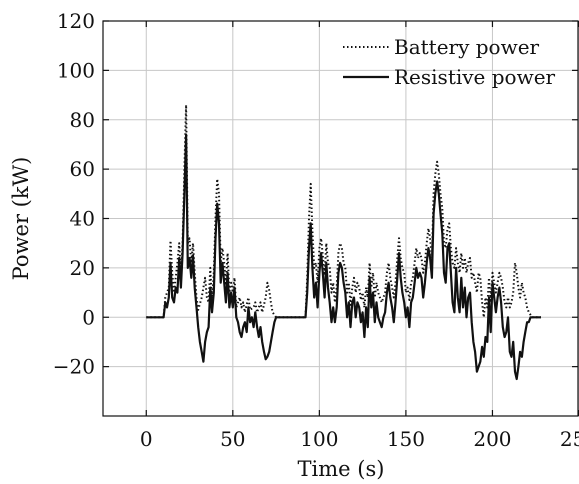 This screenshot has height=484, width=579. Describe the element at coordinates (88, 317) in the screenshot. I see `y-tick-label: 0` at that location.